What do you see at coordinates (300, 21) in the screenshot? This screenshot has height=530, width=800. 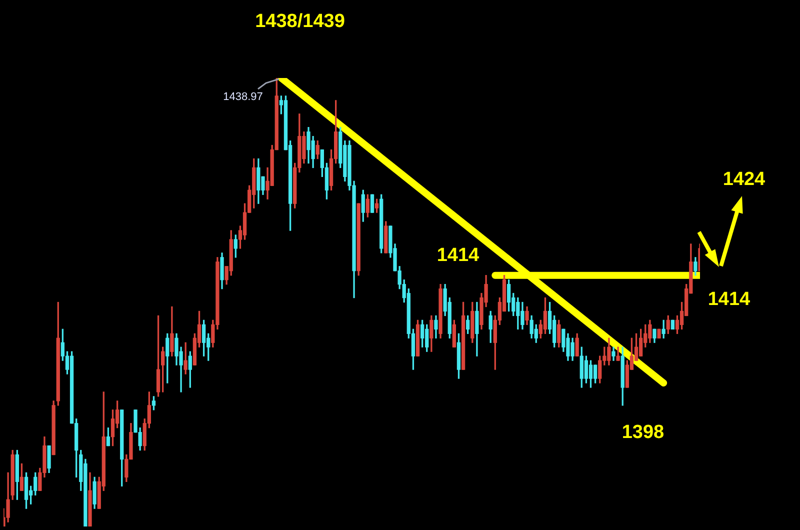 I see `text: 1438/1439` at bounding box center [300, 21].